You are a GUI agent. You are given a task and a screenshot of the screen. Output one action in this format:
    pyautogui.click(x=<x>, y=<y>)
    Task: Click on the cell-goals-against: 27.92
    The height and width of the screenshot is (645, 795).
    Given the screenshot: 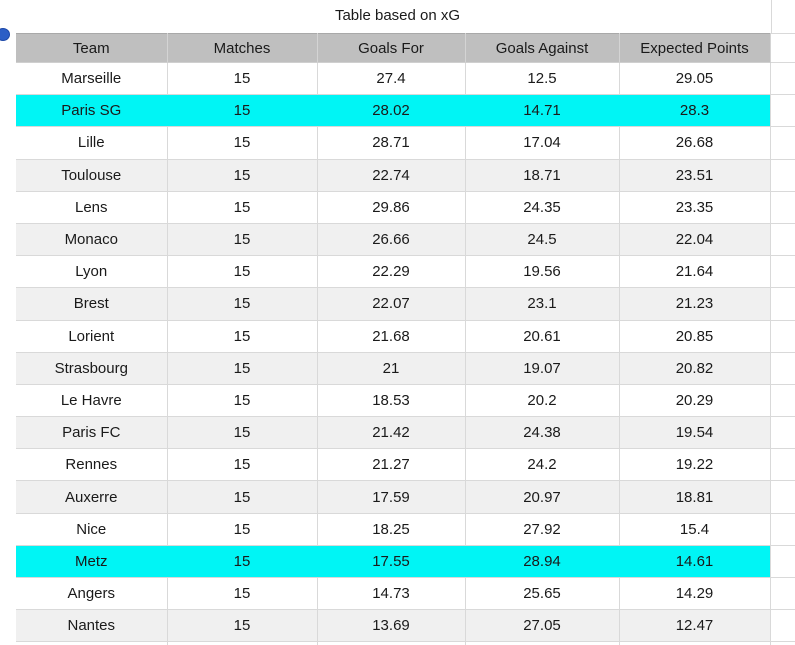 What is the action you would take?
    pyautogui.click(x=542, y=529)
    